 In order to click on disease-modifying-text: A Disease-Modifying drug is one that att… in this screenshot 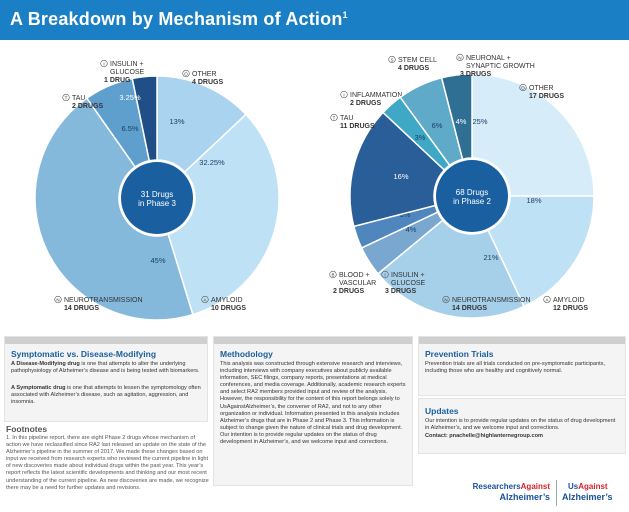, I will do `click(105, 368)`.